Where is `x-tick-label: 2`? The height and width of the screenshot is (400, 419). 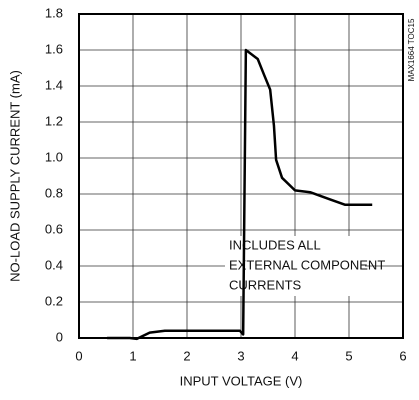
x-tick-label: 2 is located at coordinates (186, 355).